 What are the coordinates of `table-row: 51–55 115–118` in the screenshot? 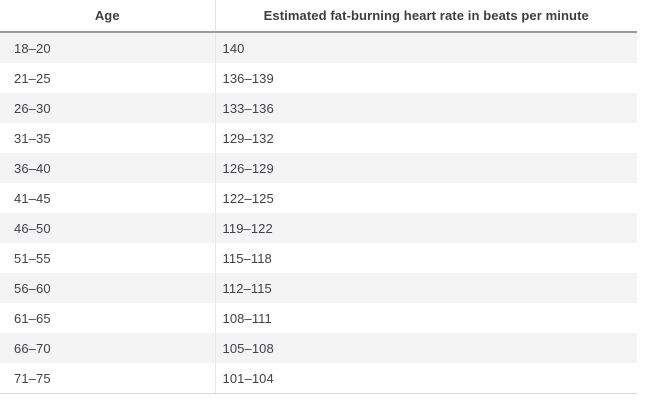 It's located at (318, 258).